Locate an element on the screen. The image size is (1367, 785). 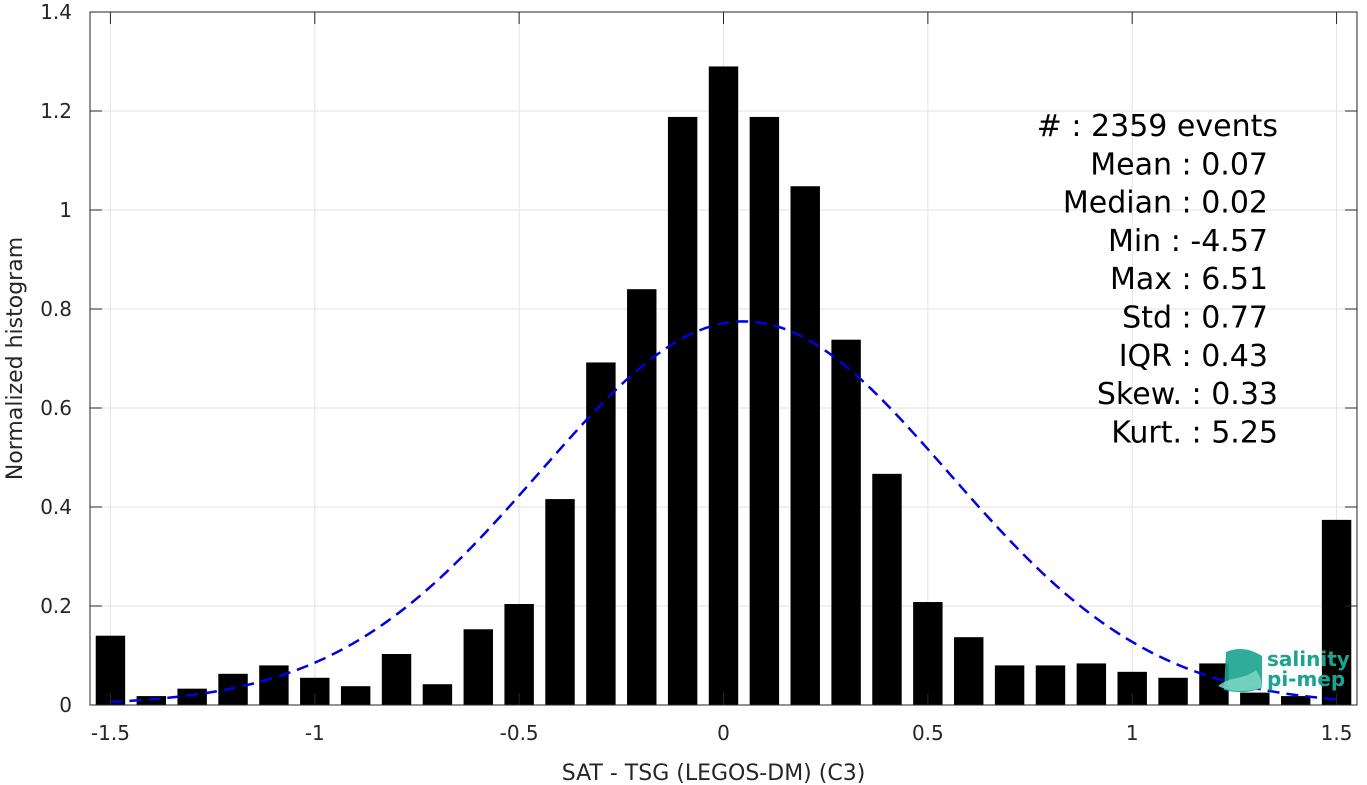
logo-text-pimep: pi-mep is located at coordinates (1306, 679).